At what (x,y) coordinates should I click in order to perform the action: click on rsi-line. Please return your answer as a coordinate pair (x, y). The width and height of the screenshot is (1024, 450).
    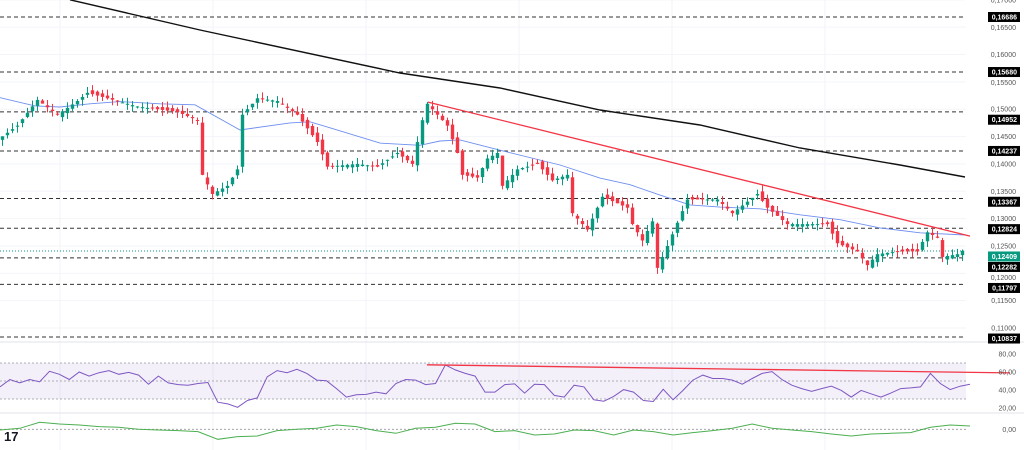
    Looking at the image, I should click on (485, 386).